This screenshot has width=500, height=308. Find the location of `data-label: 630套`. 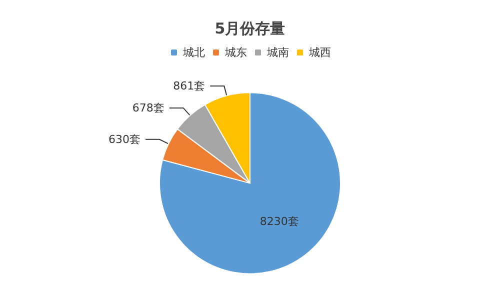

data-label: 630套 is located at coordinates (124, 139).